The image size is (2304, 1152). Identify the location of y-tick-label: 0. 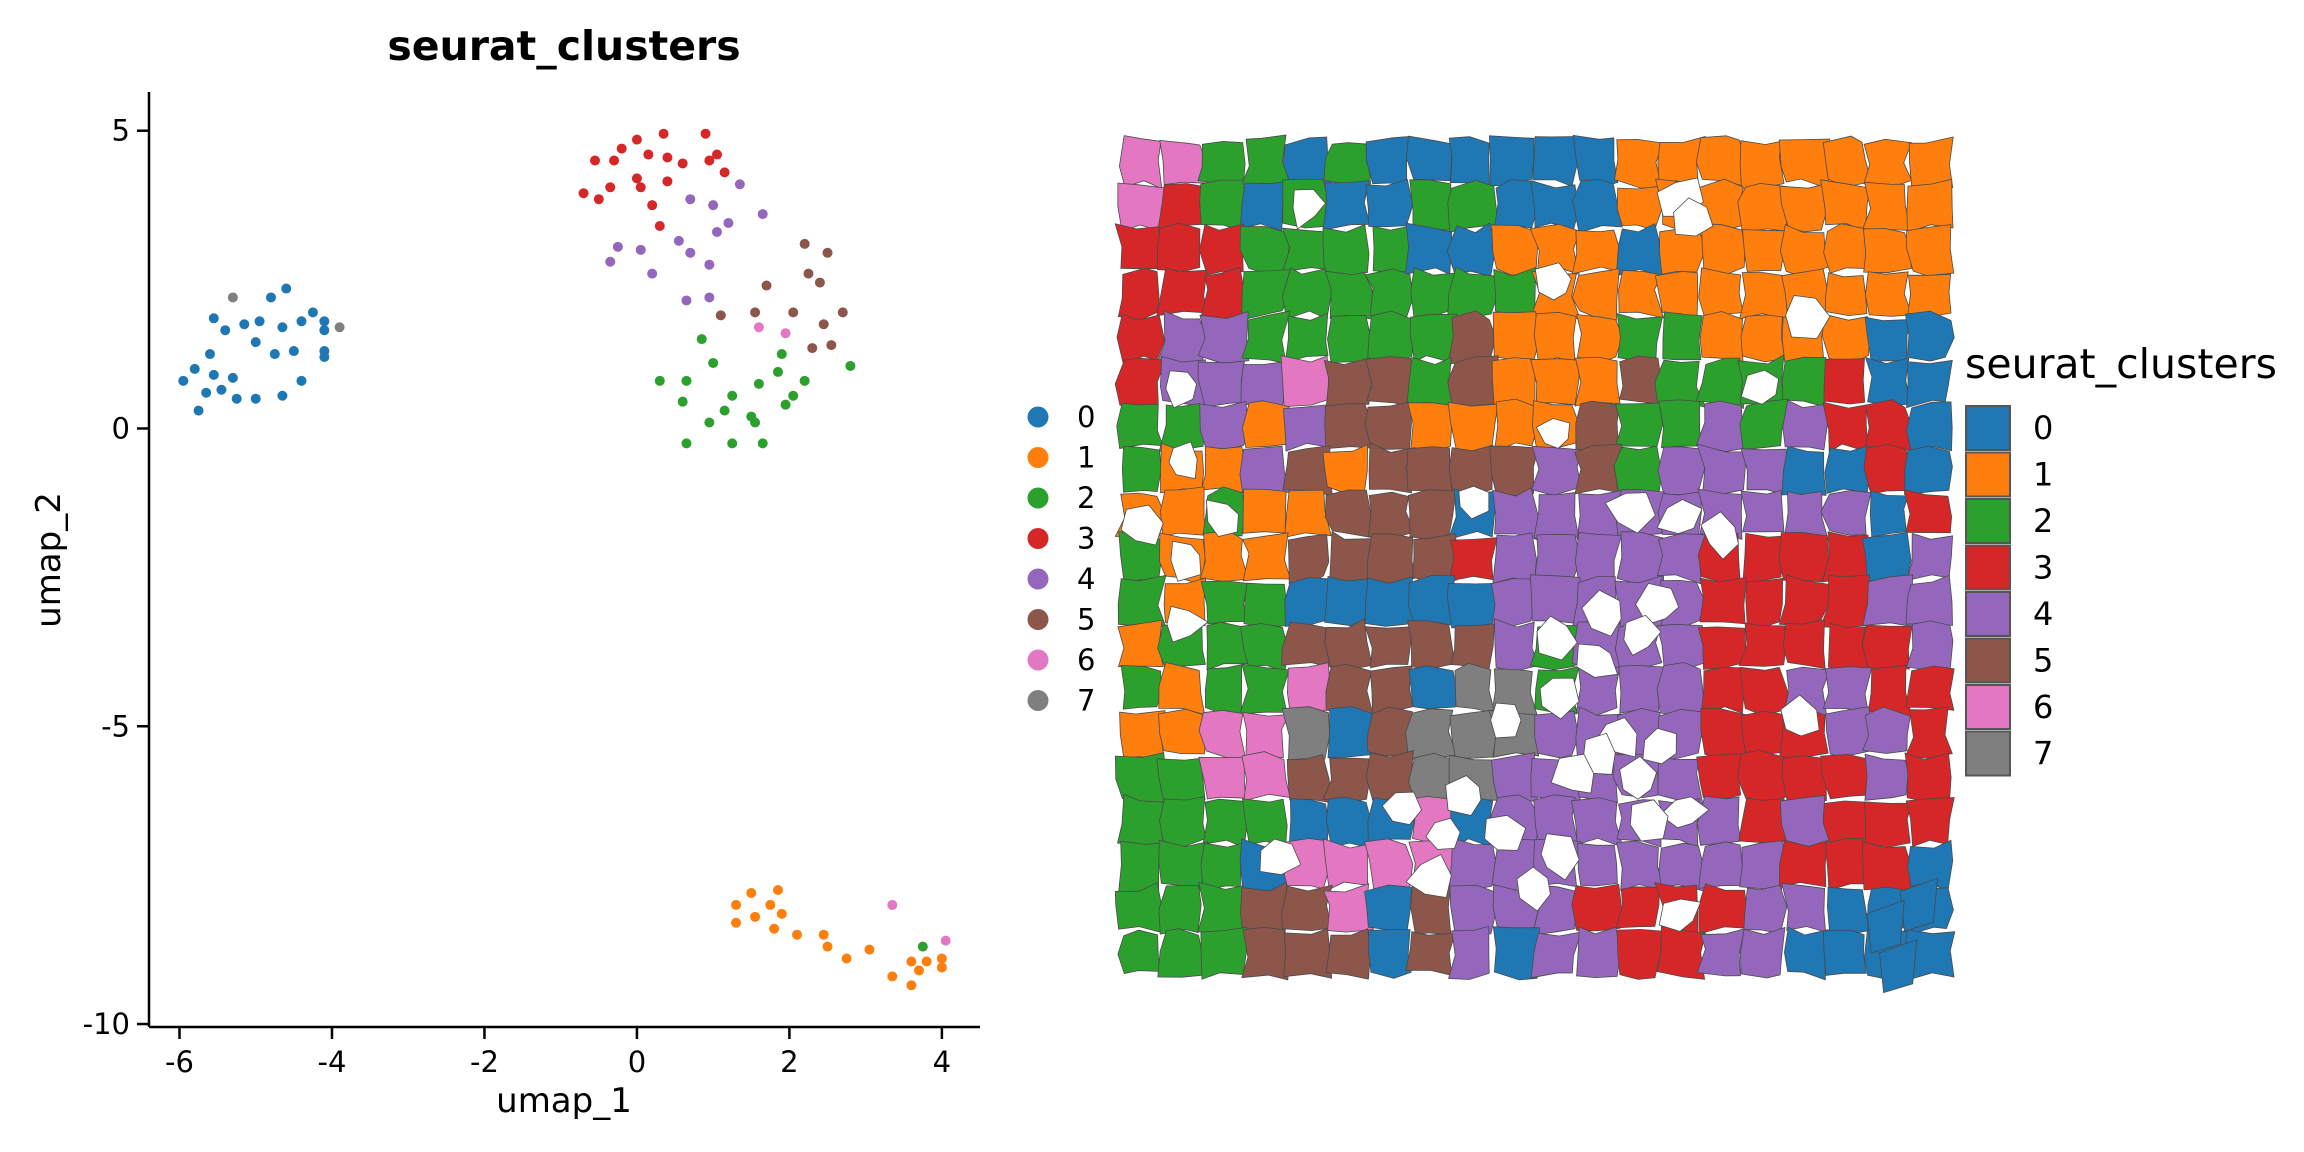
(121, 428).